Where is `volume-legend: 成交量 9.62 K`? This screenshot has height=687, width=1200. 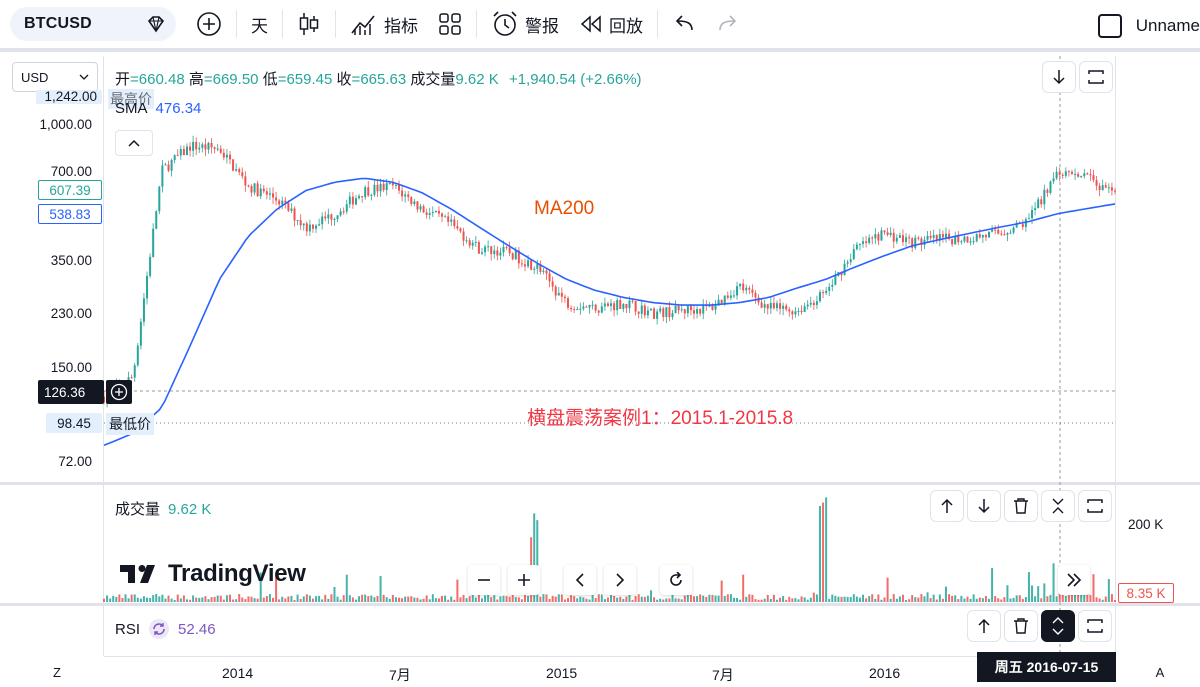 volume-legend: 成交量 9.62 K is located at coordinates (163, 508).